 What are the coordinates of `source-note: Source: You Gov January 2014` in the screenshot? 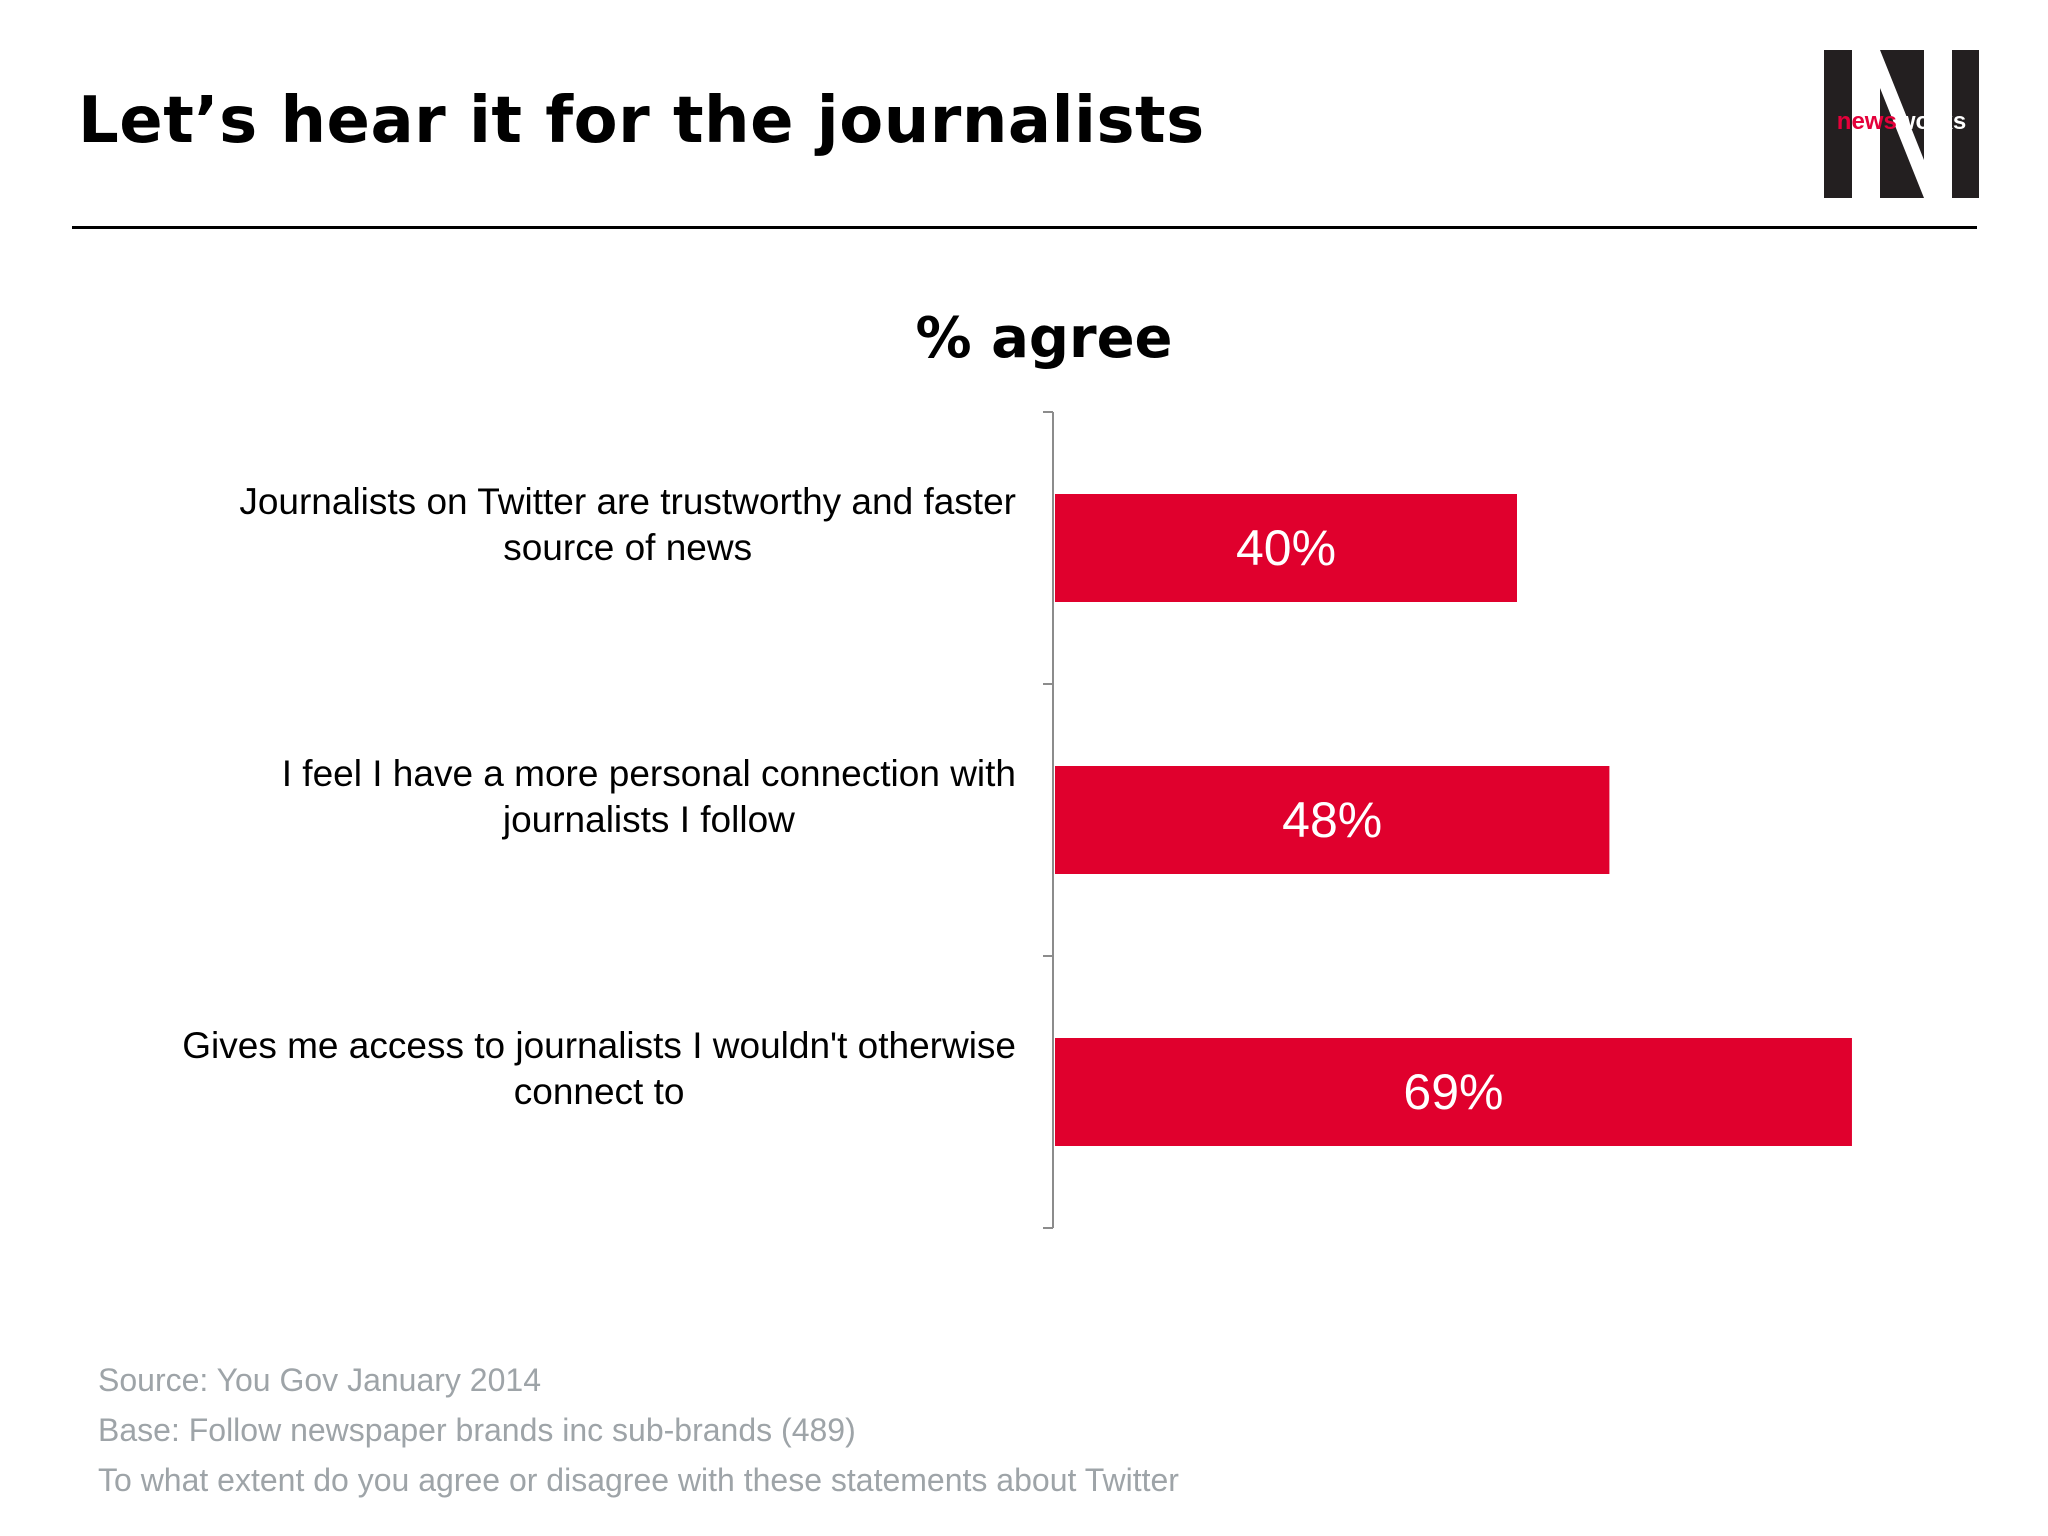 It's located at (319, 1380).